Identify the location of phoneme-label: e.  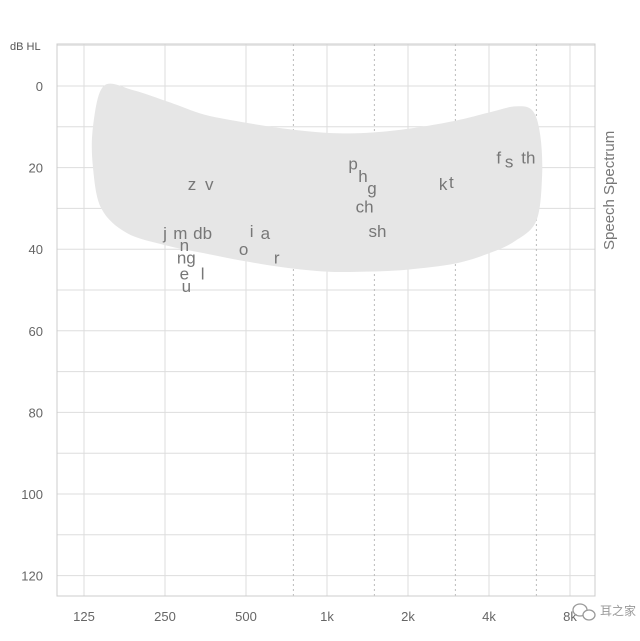
(184, 274).